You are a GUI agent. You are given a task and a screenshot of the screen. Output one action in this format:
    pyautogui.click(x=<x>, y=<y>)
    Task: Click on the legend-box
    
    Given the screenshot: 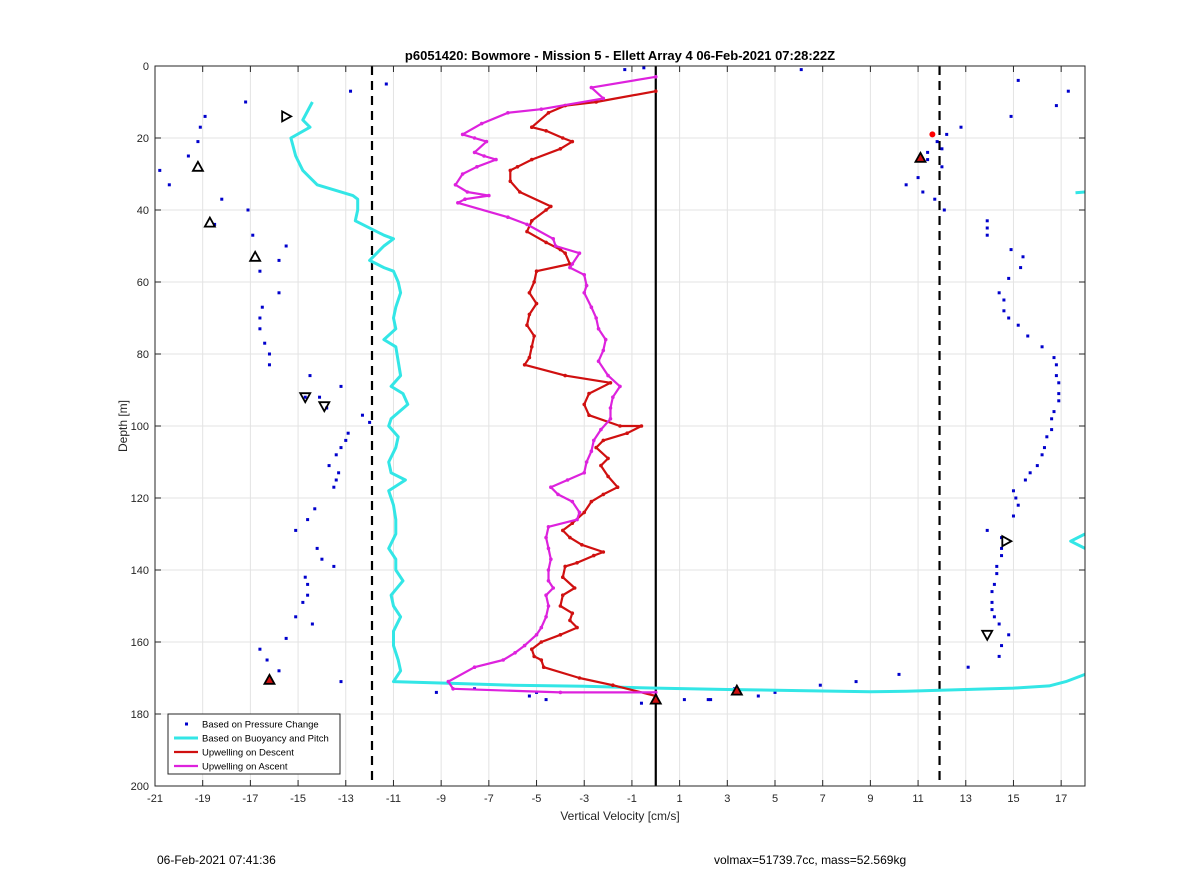 What is the action you would take?
    pyautogui.click(x=254, y=744)
    